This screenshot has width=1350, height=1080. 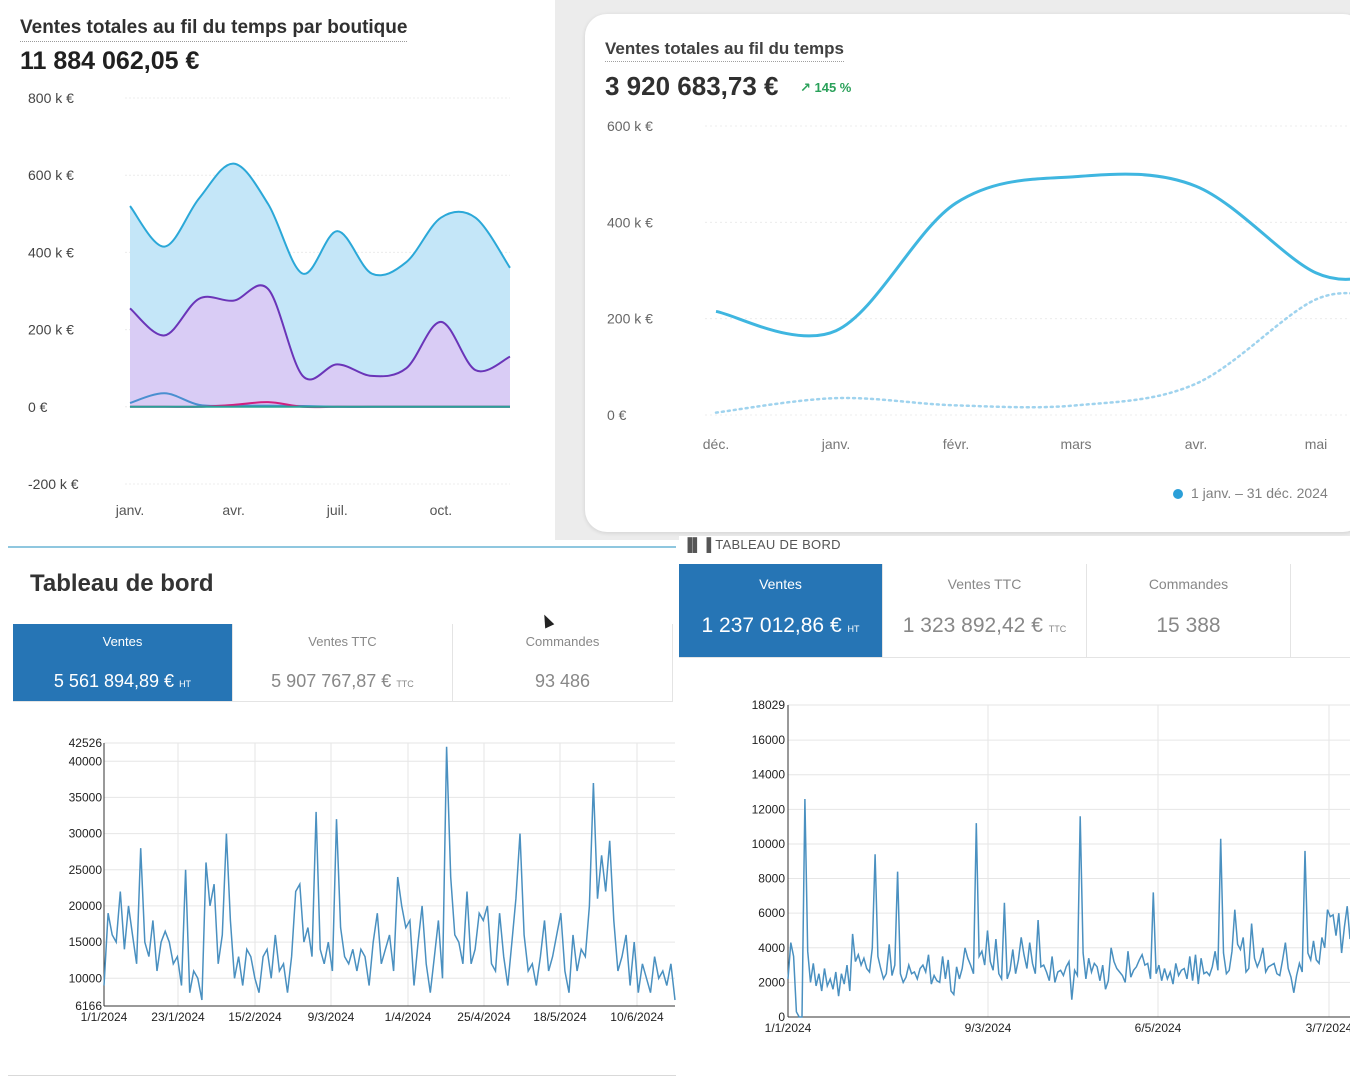 What do you see at coordinates (255, 1017) in the screenshot?
I see `x-tick-label: 15/2/2024` at bounding box center [255, 1017].